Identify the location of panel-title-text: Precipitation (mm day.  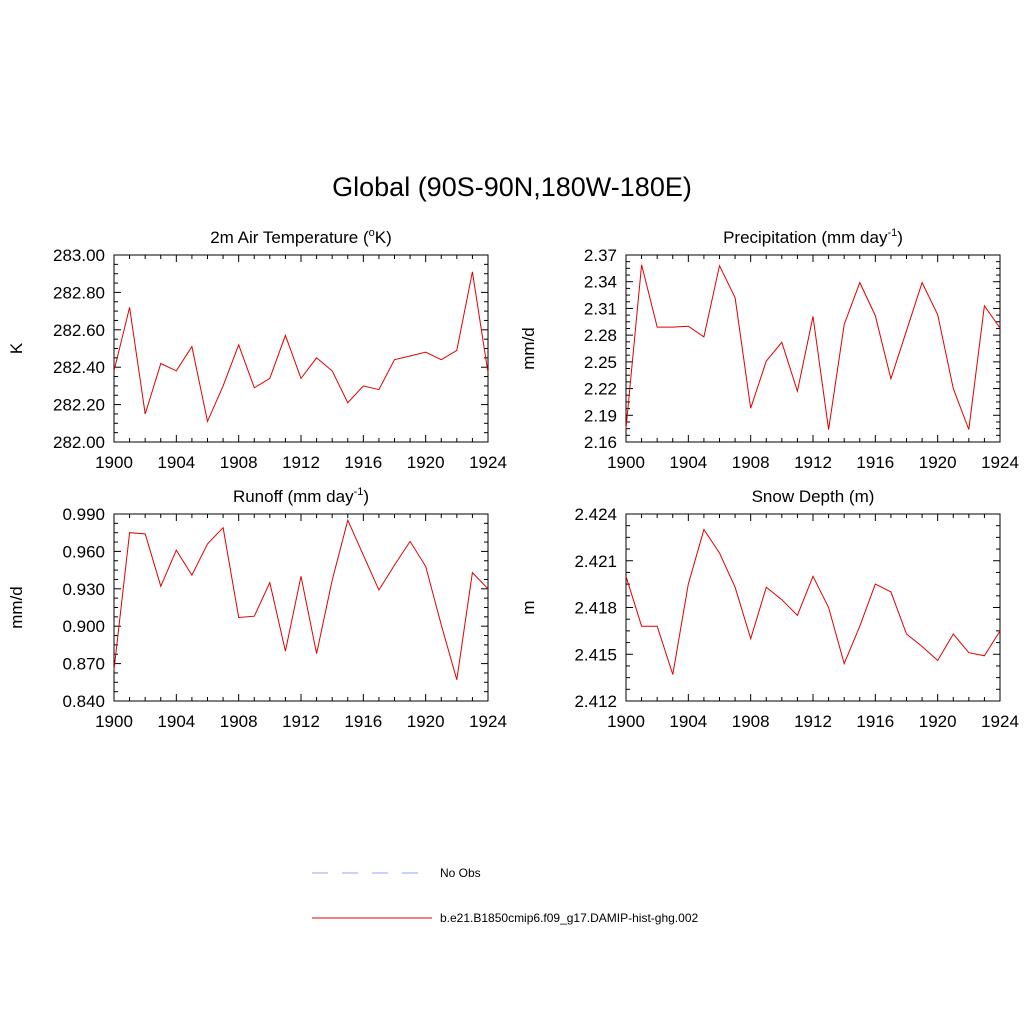
(805, 237).